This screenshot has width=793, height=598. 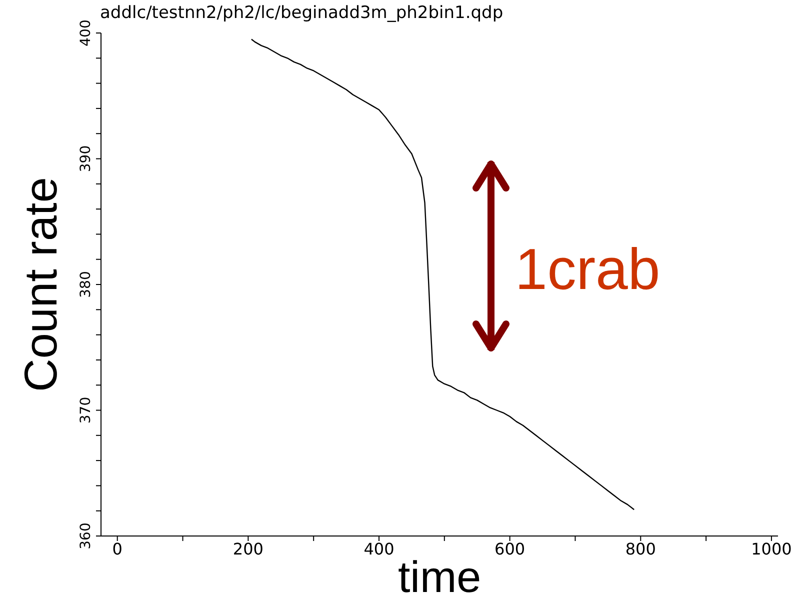 What do you see at coordinates (86, 536) in the screenshot?
I see `y-tick-label: 360` at bounding box center [86, 536].